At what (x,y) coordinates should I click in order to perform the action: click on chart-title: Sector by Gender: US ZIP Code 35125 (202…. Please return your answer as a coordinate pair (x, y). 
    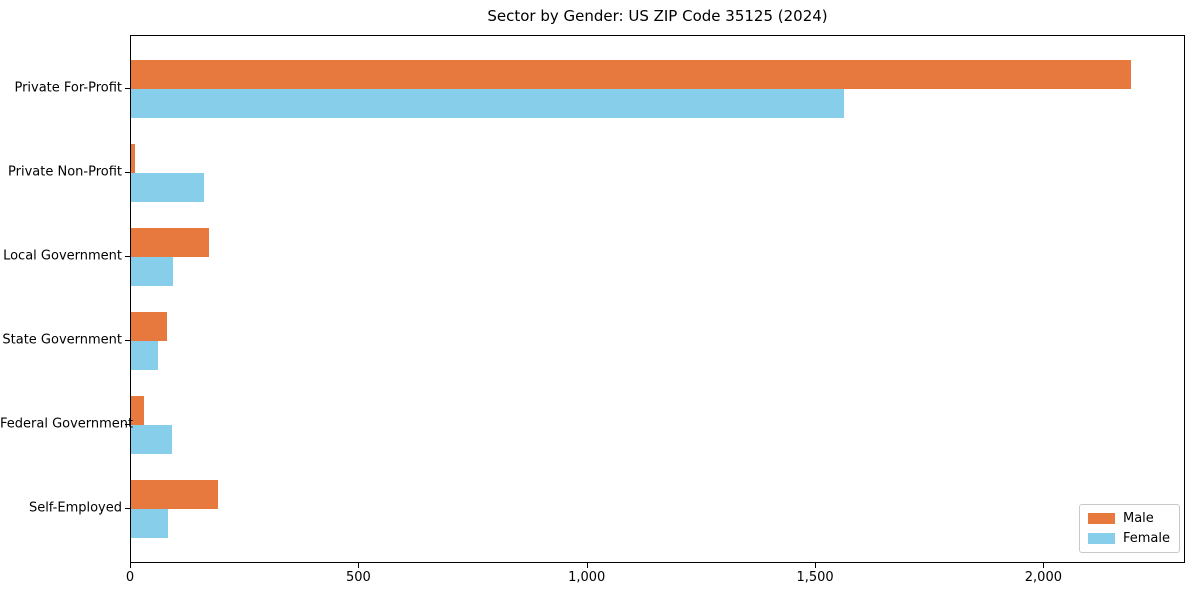
    Looking at the image, I should click on (657, 16).